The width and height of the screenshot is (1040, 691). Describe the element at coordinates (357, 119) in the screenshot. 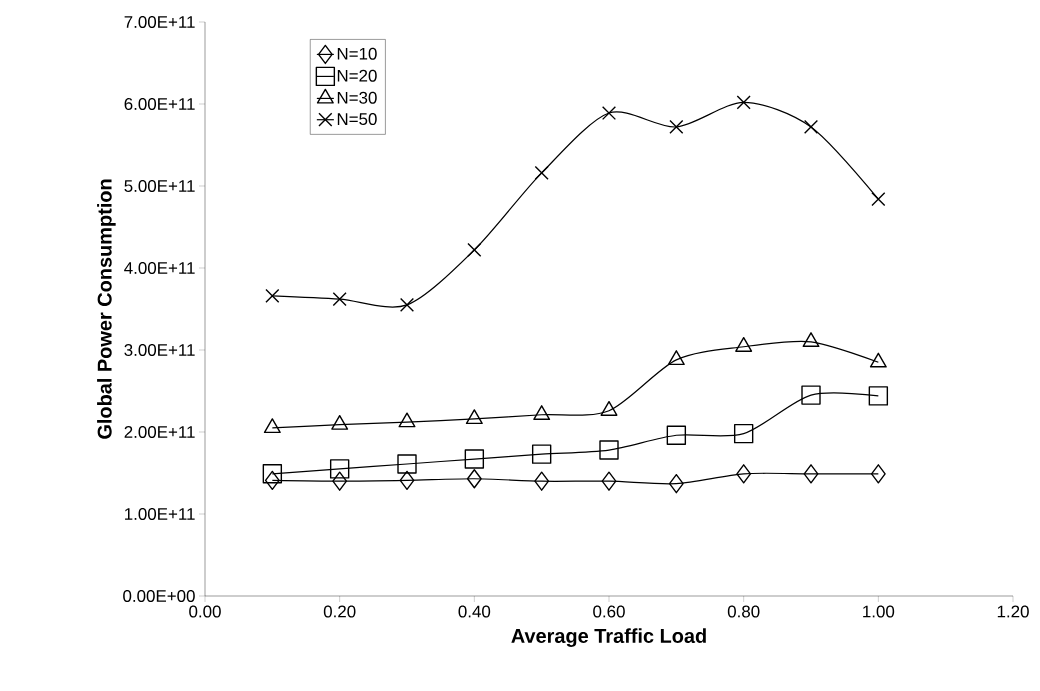

I see `legend-label: N=50` at that location.